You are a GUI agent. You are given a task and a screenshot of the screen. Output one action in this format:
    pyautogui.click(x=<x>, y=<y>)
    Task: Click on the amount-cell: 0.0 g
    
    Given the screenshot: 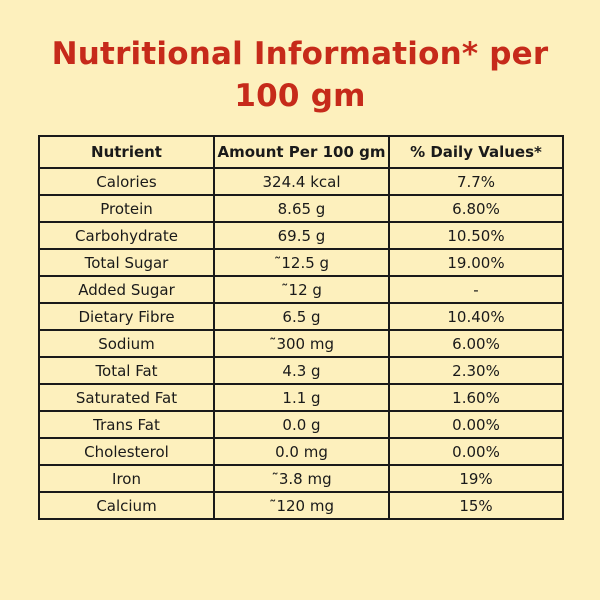 What is the action you would take?
    pyautogui.click(x=301, y=424)
    